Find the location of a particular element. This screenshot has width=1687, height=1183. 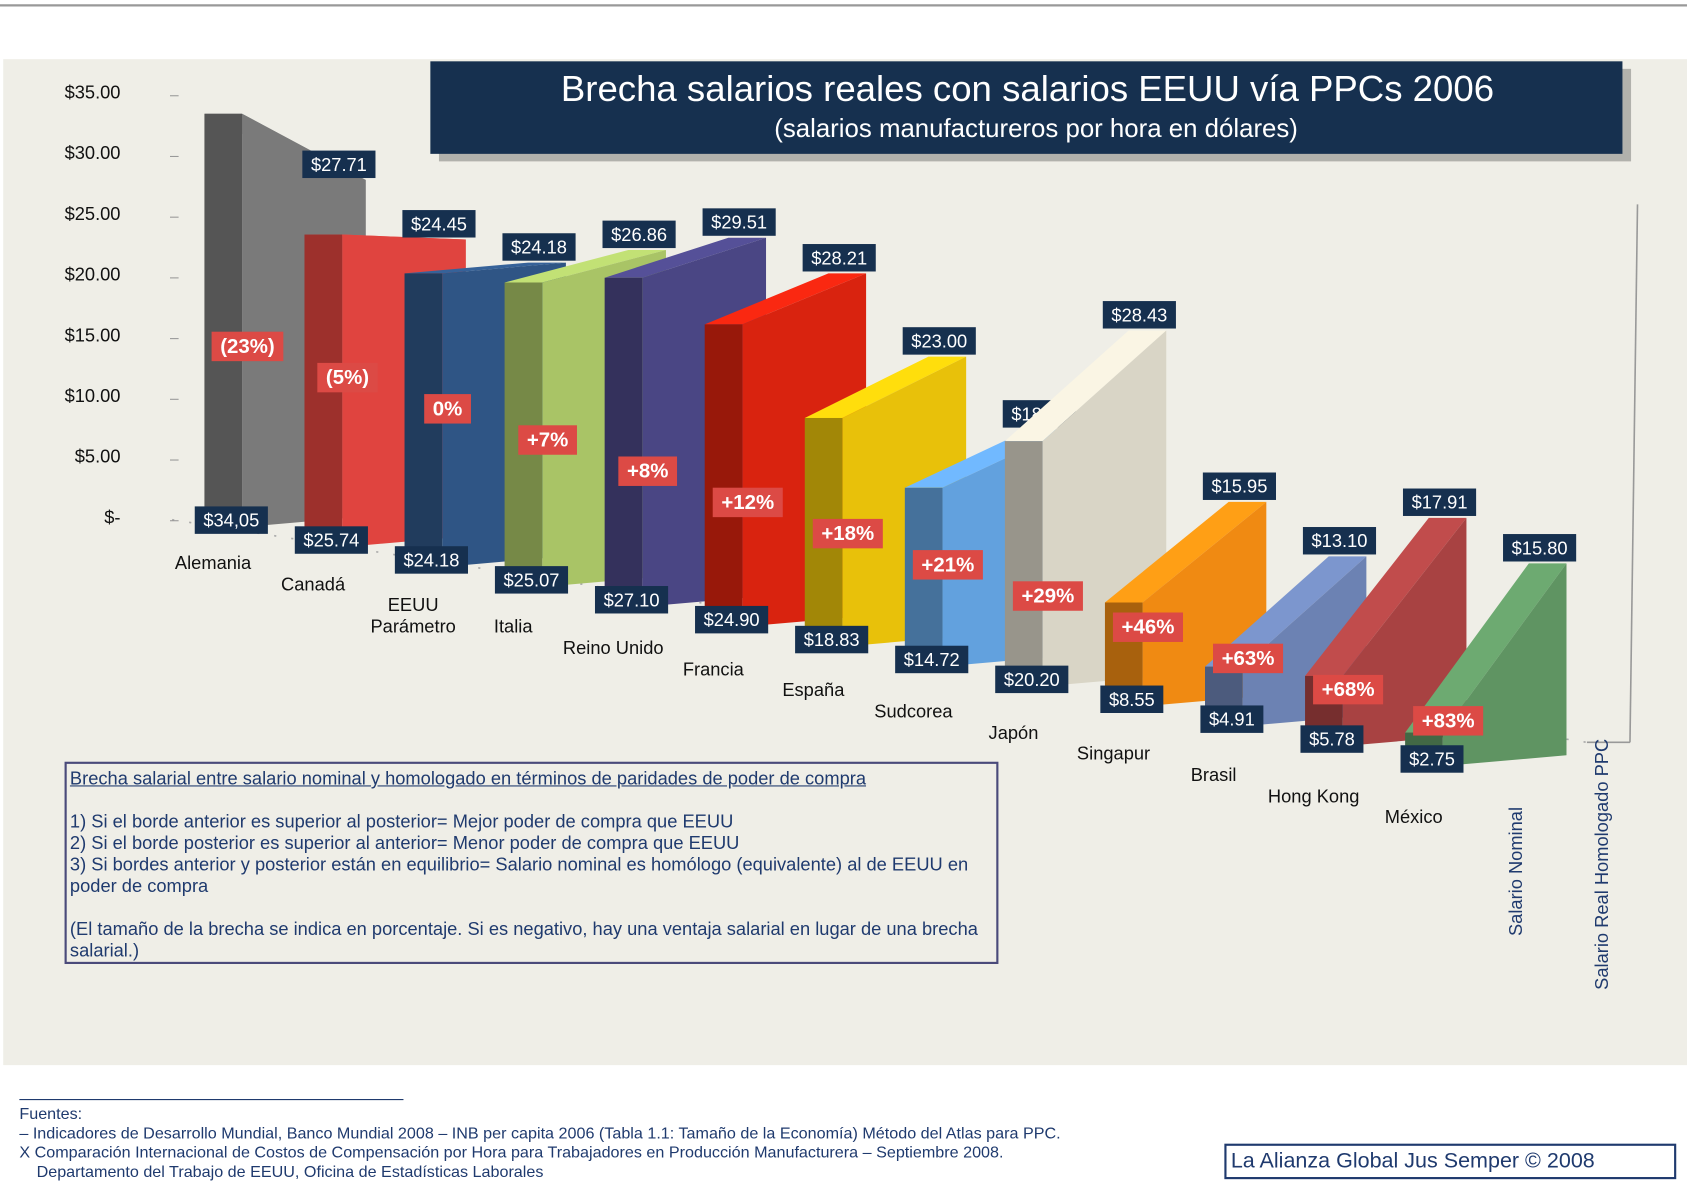

gap-label-text: +63% is located at coordinates (1248, 658).